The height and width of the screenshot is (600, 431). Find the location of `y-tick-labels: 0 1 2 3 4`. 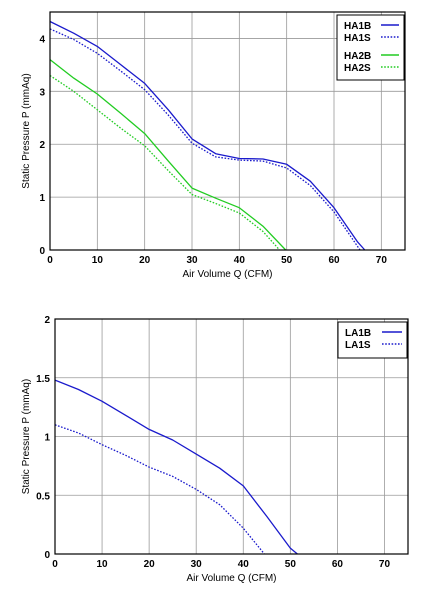

y-tick-labels: 0 1 2 3 4 is located at coordinates (42, 145).